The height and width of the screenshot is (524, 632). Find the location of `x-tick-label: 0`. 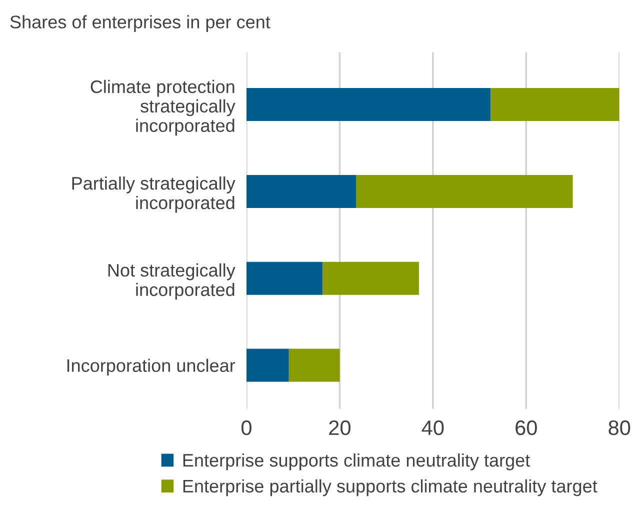

x-tick-label: 0 is located at coordinates (247, 428).